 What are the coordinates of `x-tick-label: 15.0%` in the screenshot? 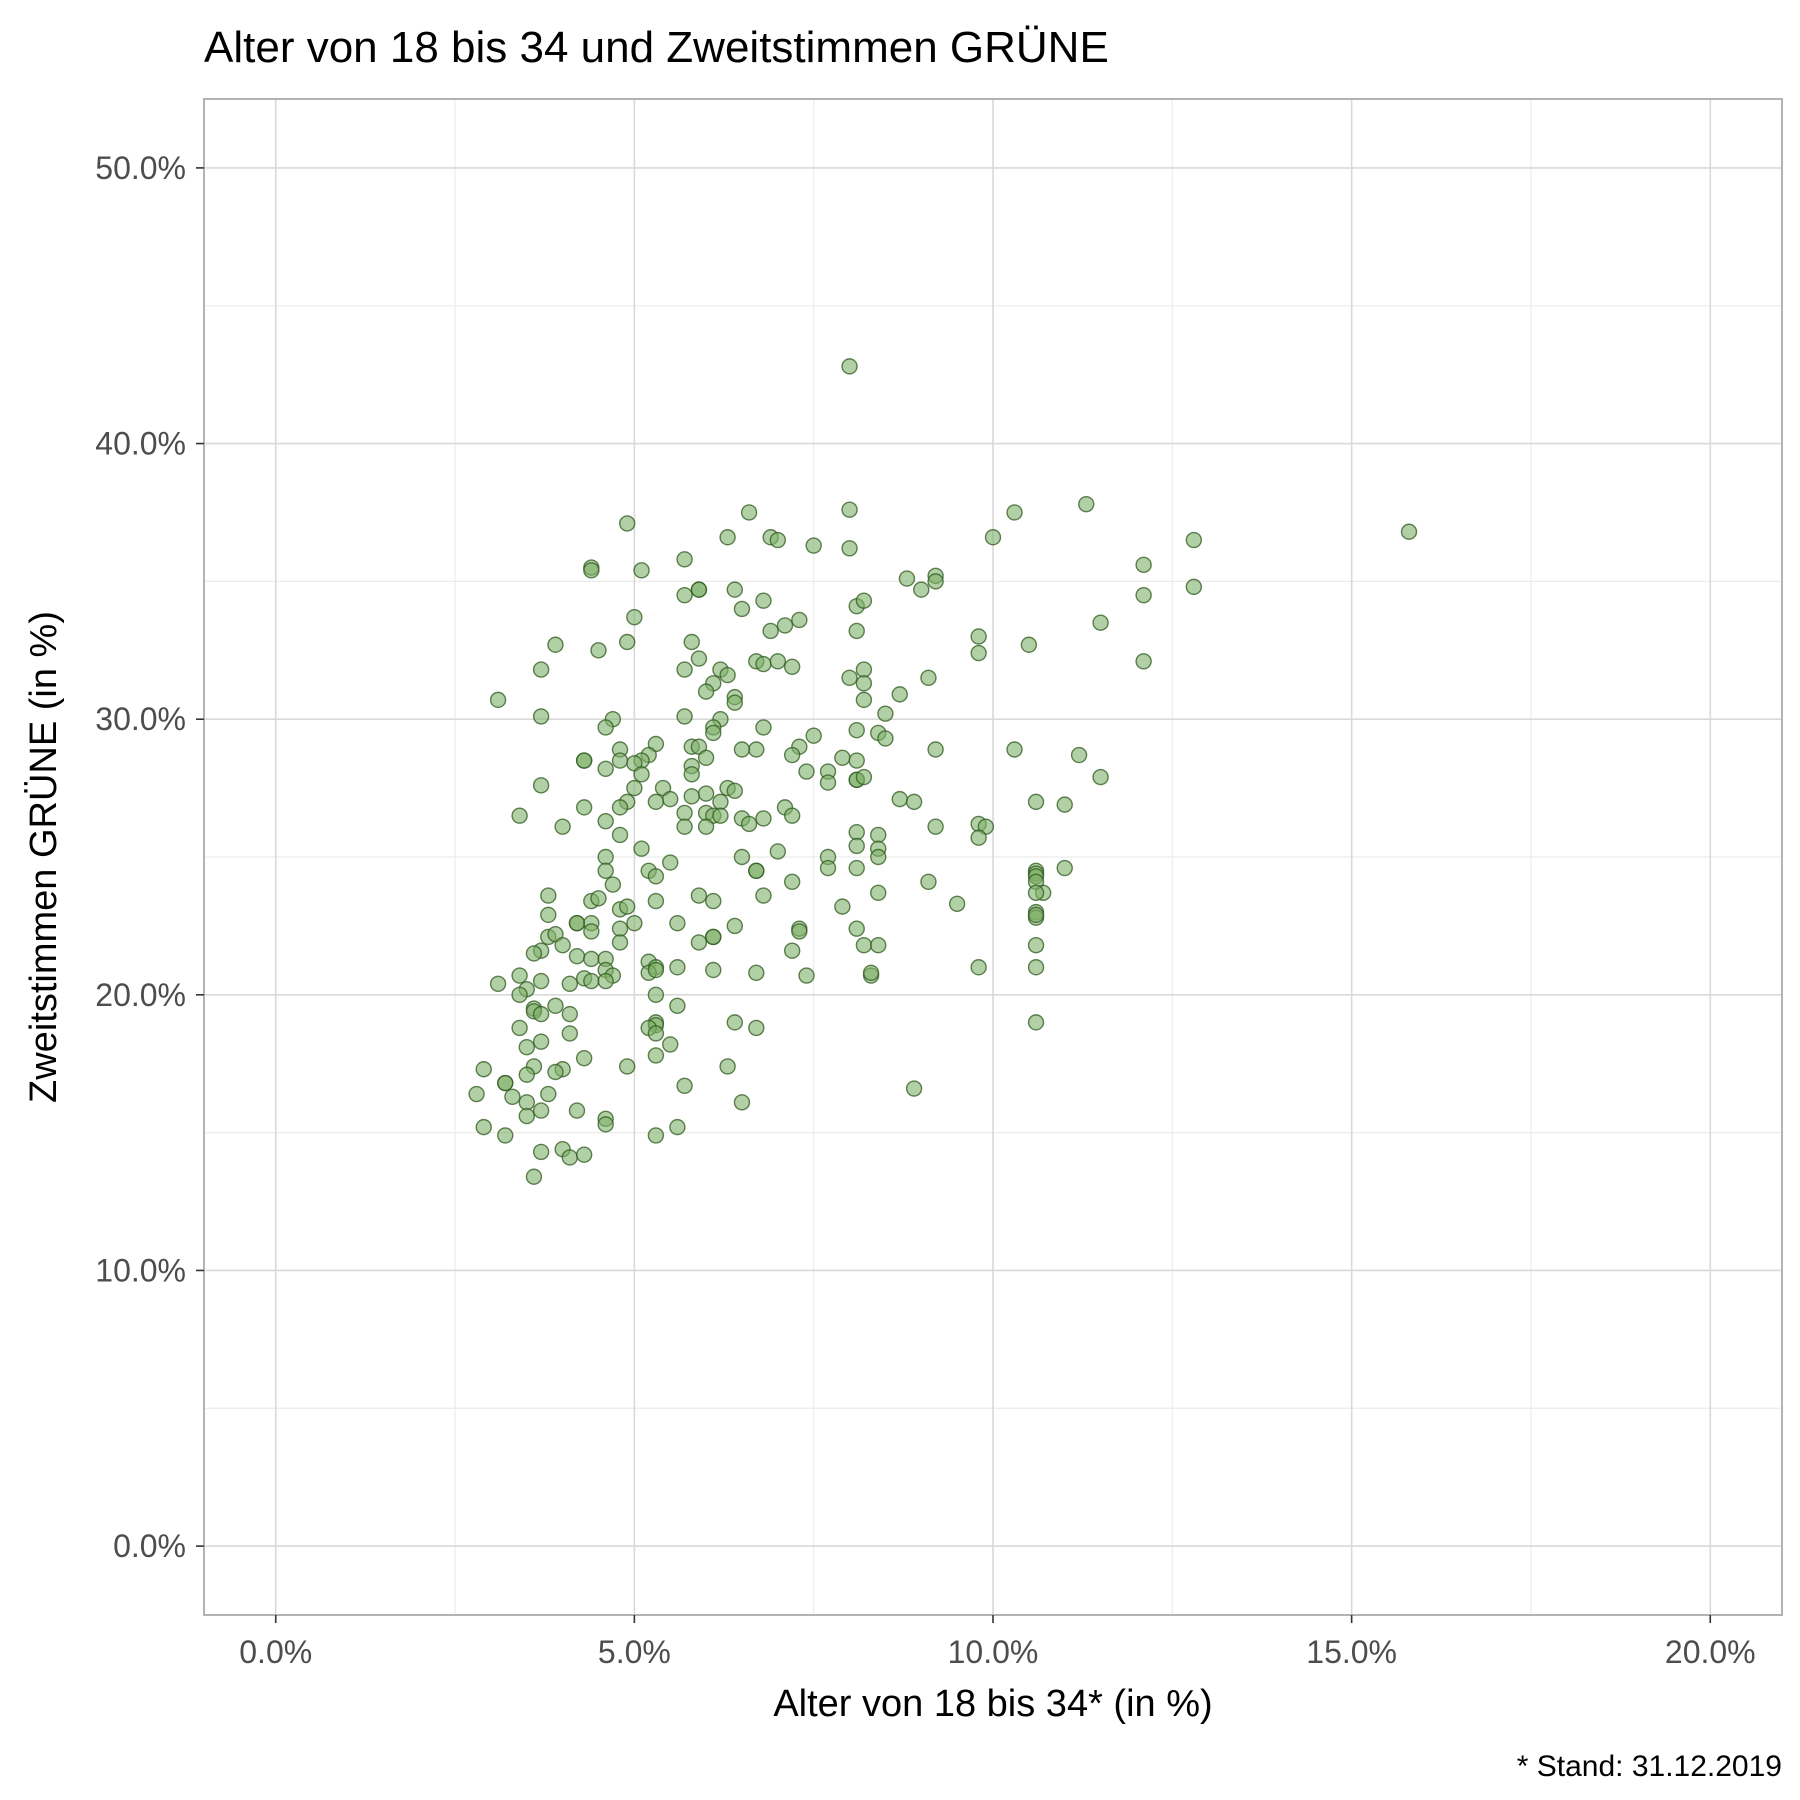 It's located at (1351, 1652).